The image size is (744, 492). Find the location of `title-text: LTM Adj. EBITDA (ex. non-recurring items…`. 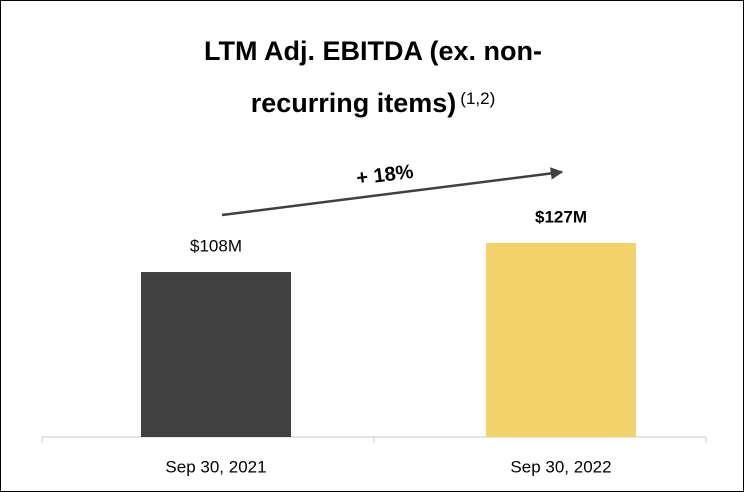

title-text: LTM Adj. EBITDA (ex. non-recurring items… is located at coordinates (373, 77).